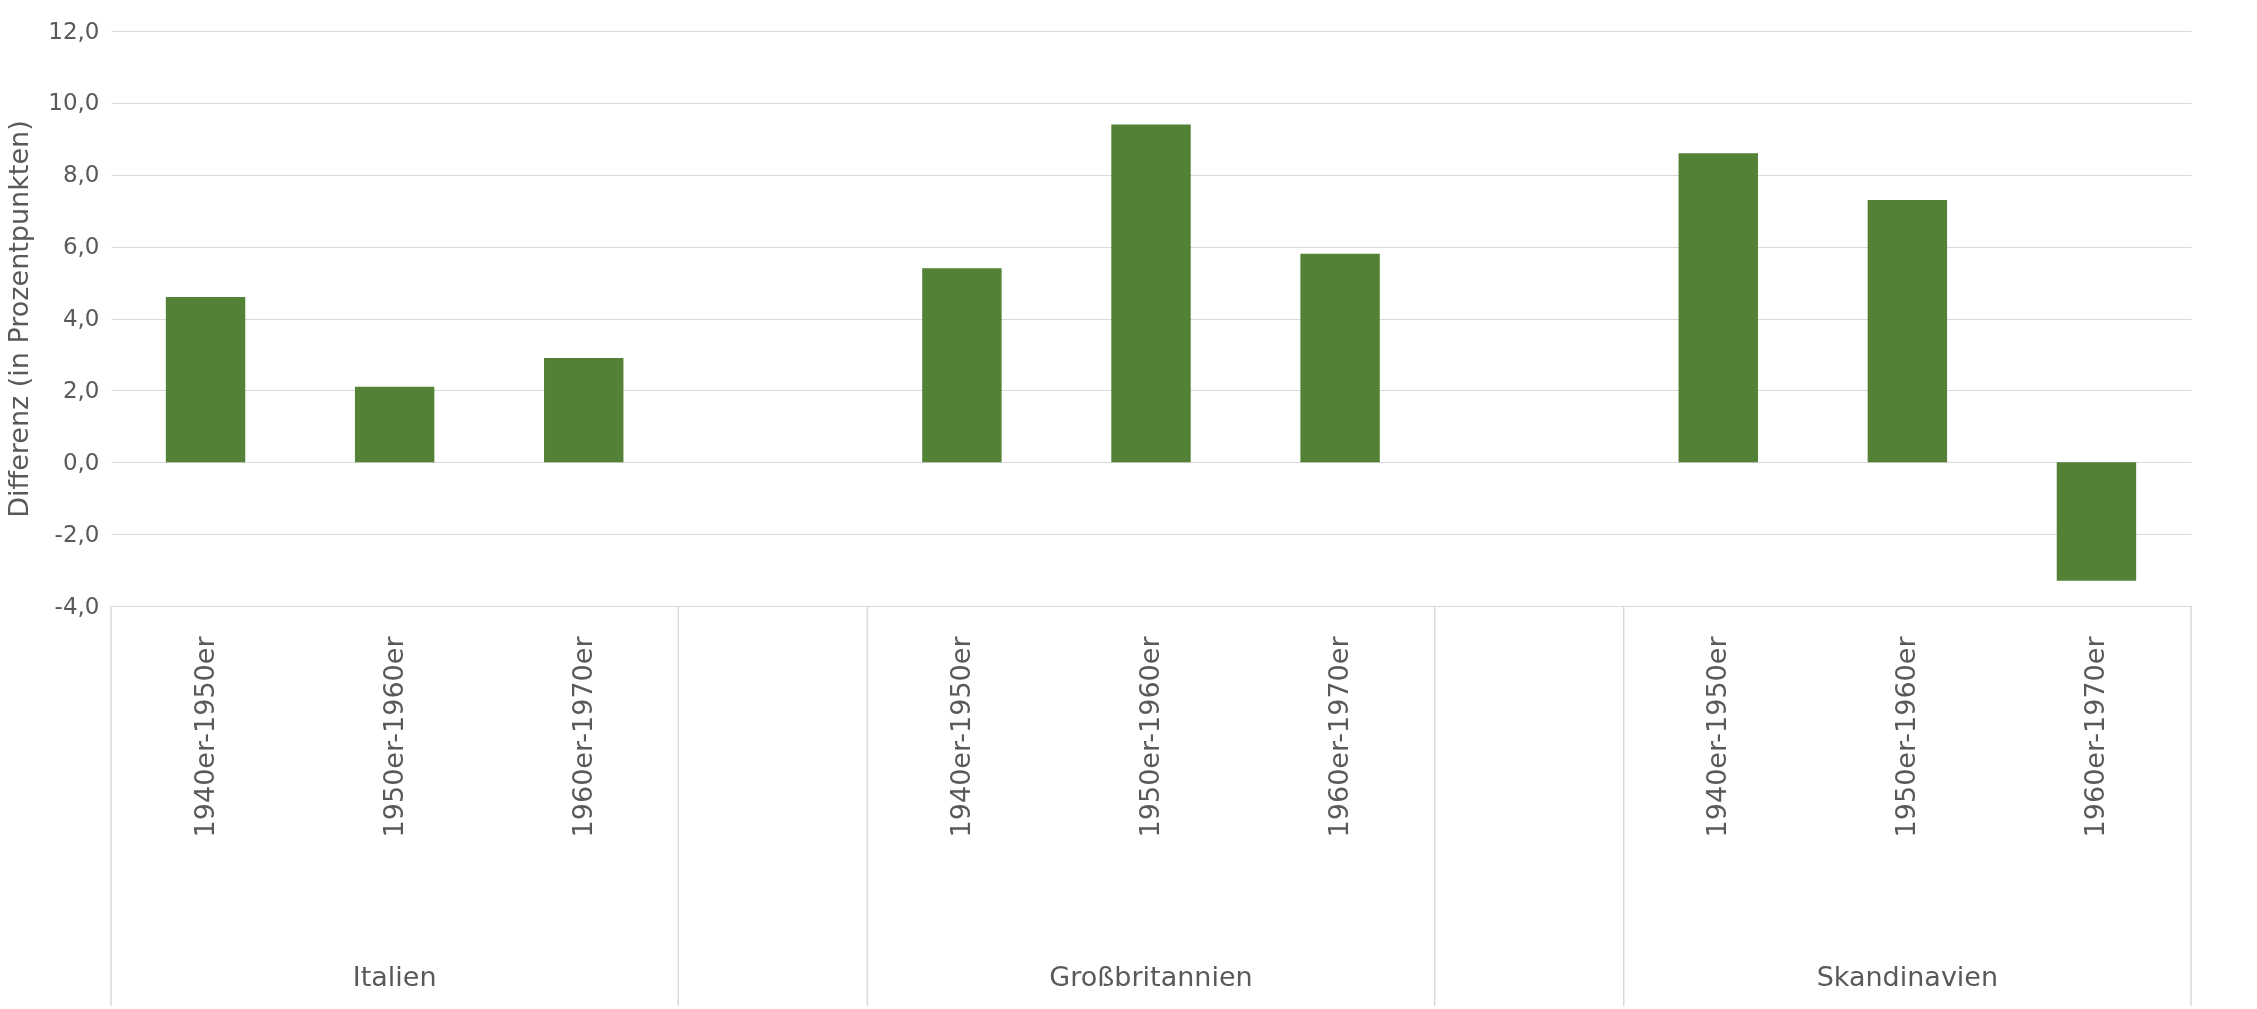  I want to click on y-tick-label: 0,0, so click(81, 461).